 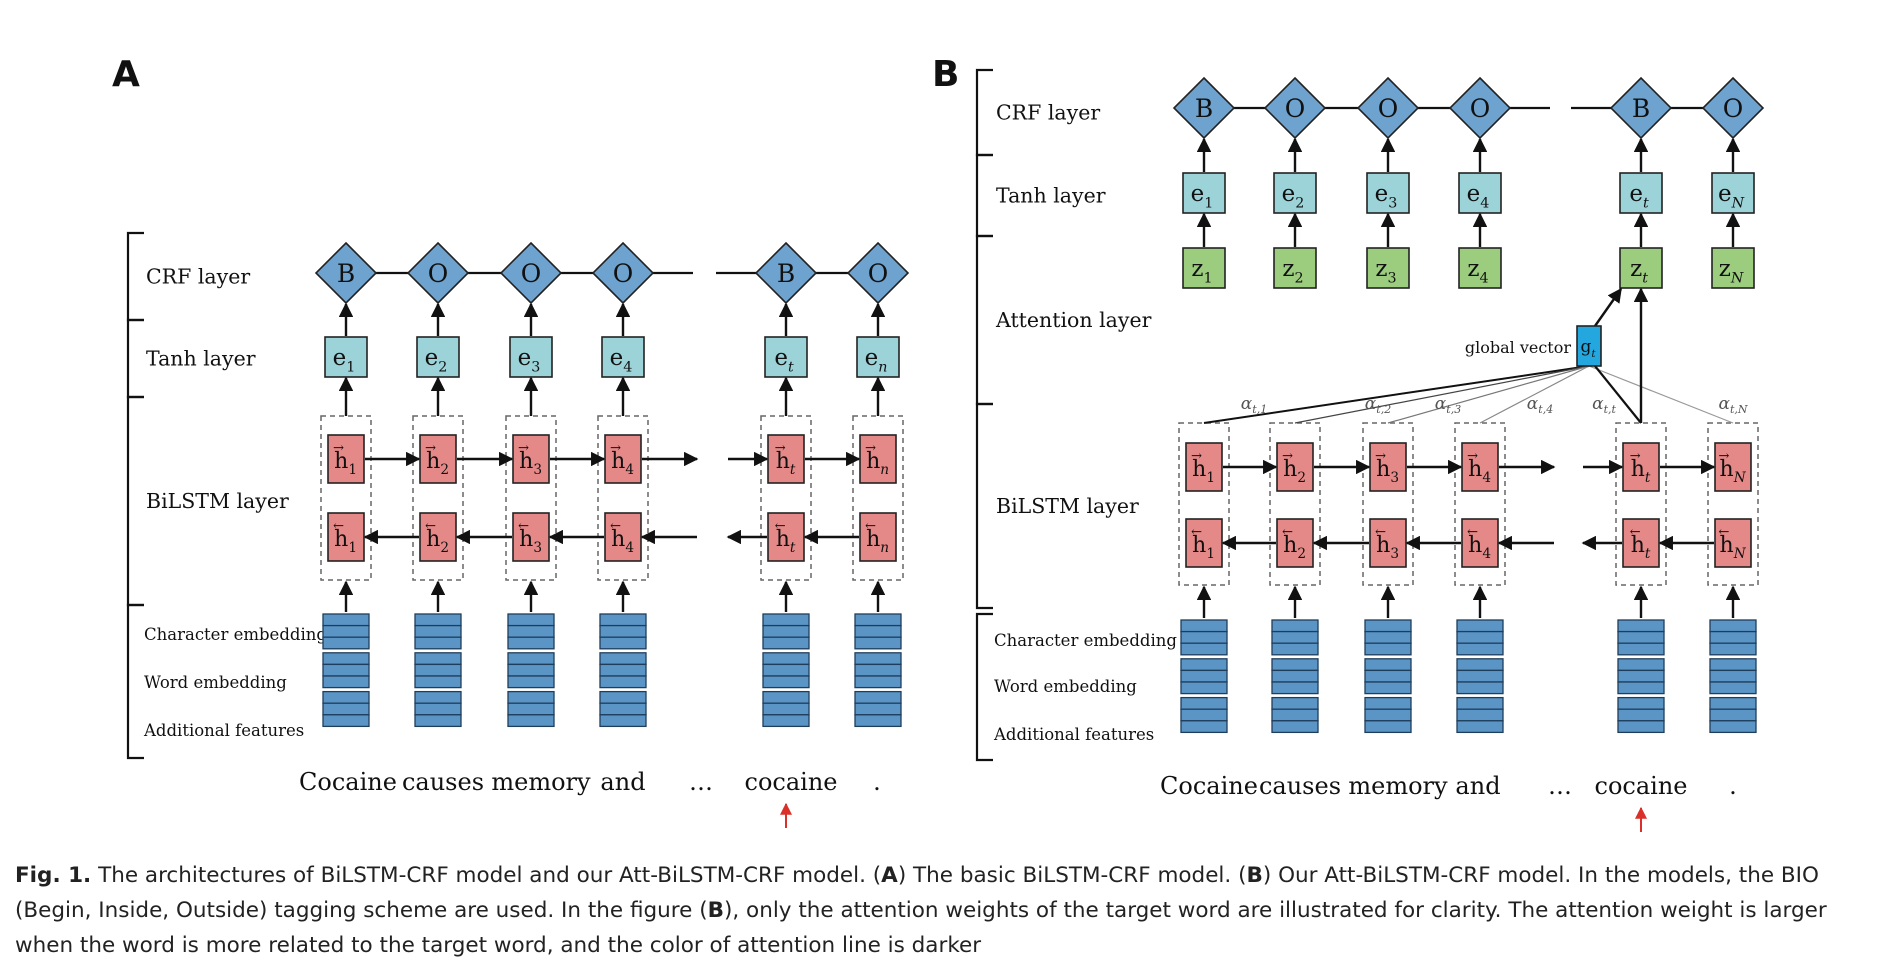 What do you see at coordinates (1387, 467) in the screenshot?
I see `forward-hidden-label: → h3` at bounding box center [1387, 467].